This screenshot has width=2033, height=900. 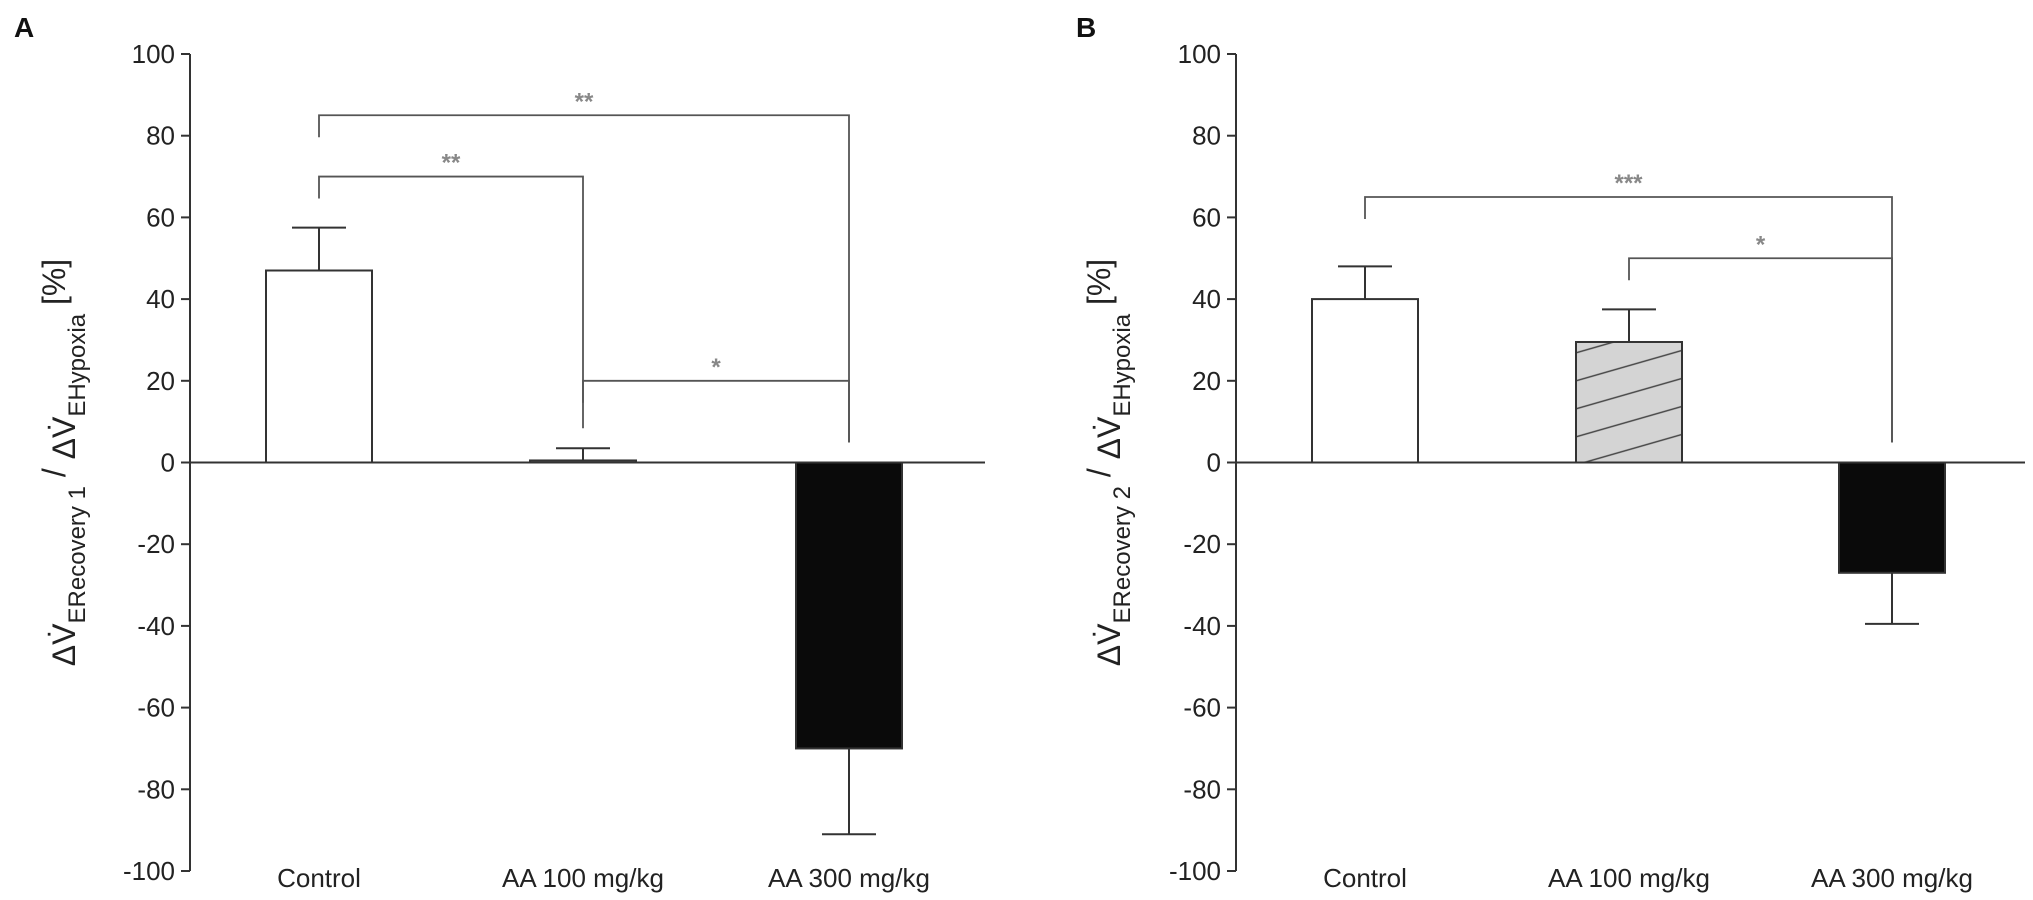 I want to click on y-label-part1-sub: Recovery 2, so click(x=1122, y=546).